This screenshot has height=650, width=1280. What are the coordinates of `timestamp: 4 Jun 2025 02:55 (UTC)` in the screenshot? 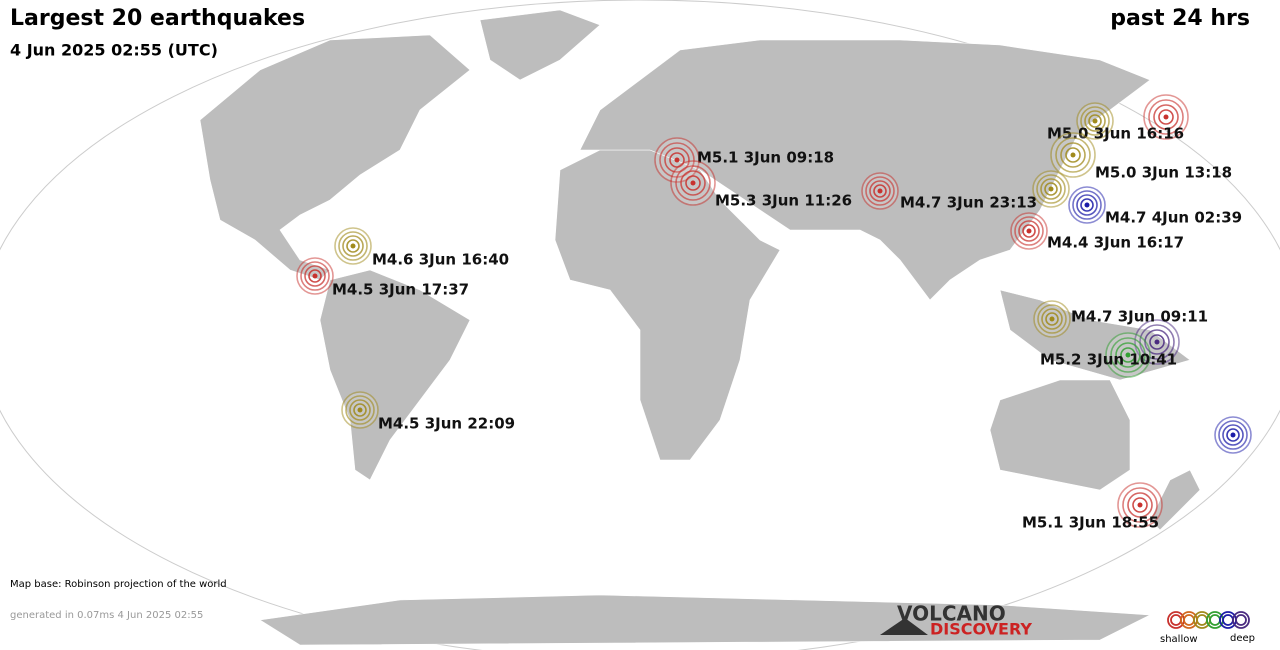 It's located at (114, 50).